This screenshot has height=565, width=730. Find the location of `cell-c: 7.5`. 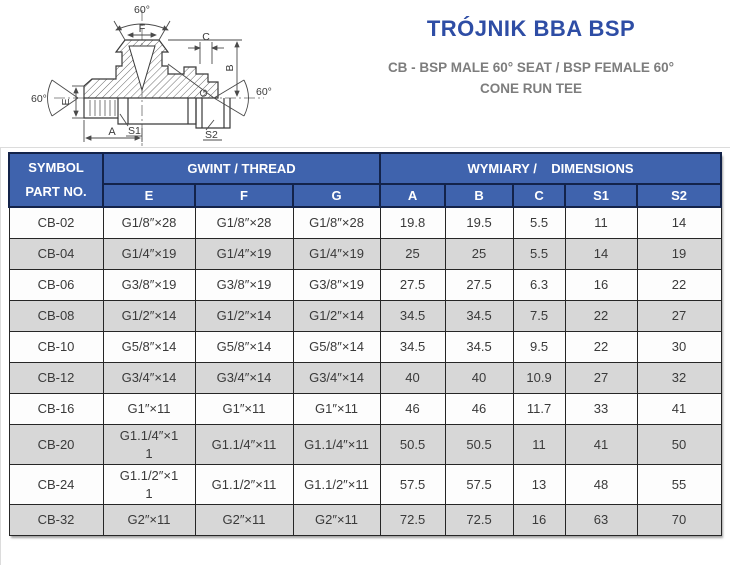

cell-c: 7.5 is located at coordinates (539, 316).